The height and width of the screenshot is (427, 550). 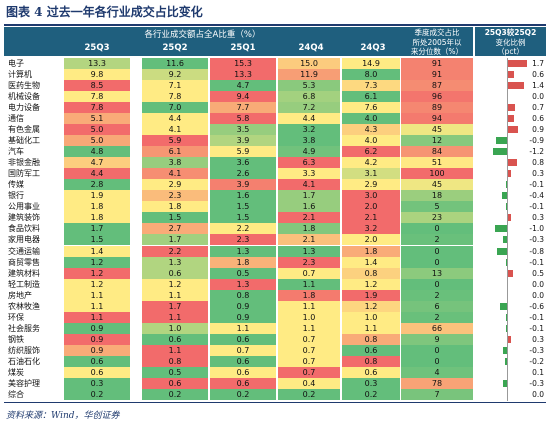 I want to click on share-cell: 7.6, so click(x=371, y=108).